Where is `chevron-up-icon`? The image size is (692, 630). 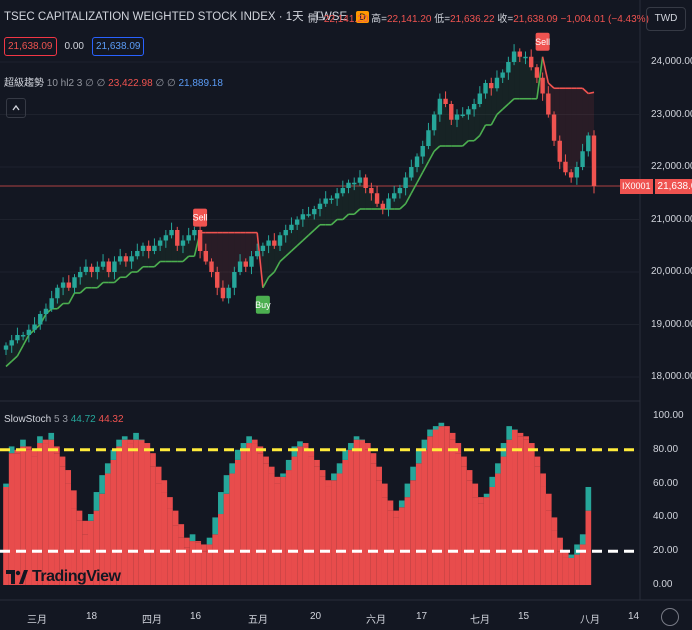
chevron-up-icon is located at coordinates (16, 108).